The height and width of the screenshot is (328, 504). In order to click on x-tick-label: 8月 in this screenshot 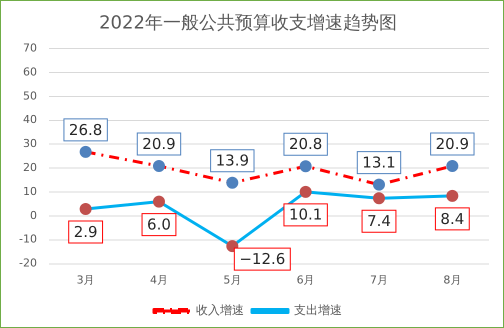, I will do `click(452, 279)`.